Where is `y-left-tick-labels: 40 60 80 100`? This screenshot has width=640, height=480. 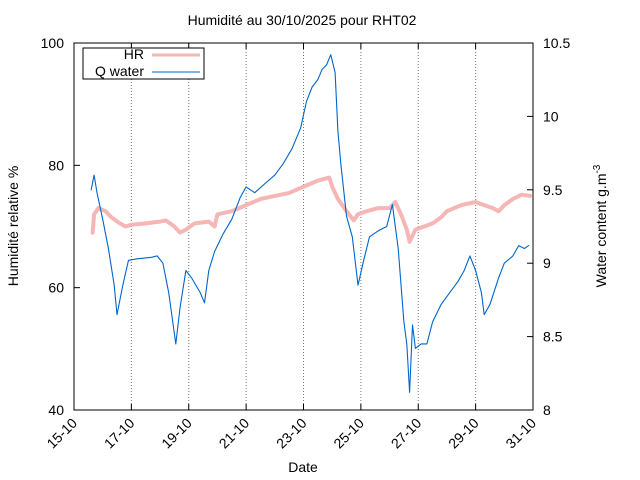 y-left-tick-labels: 40 60 80 100 is located at coordinates (53, 226).